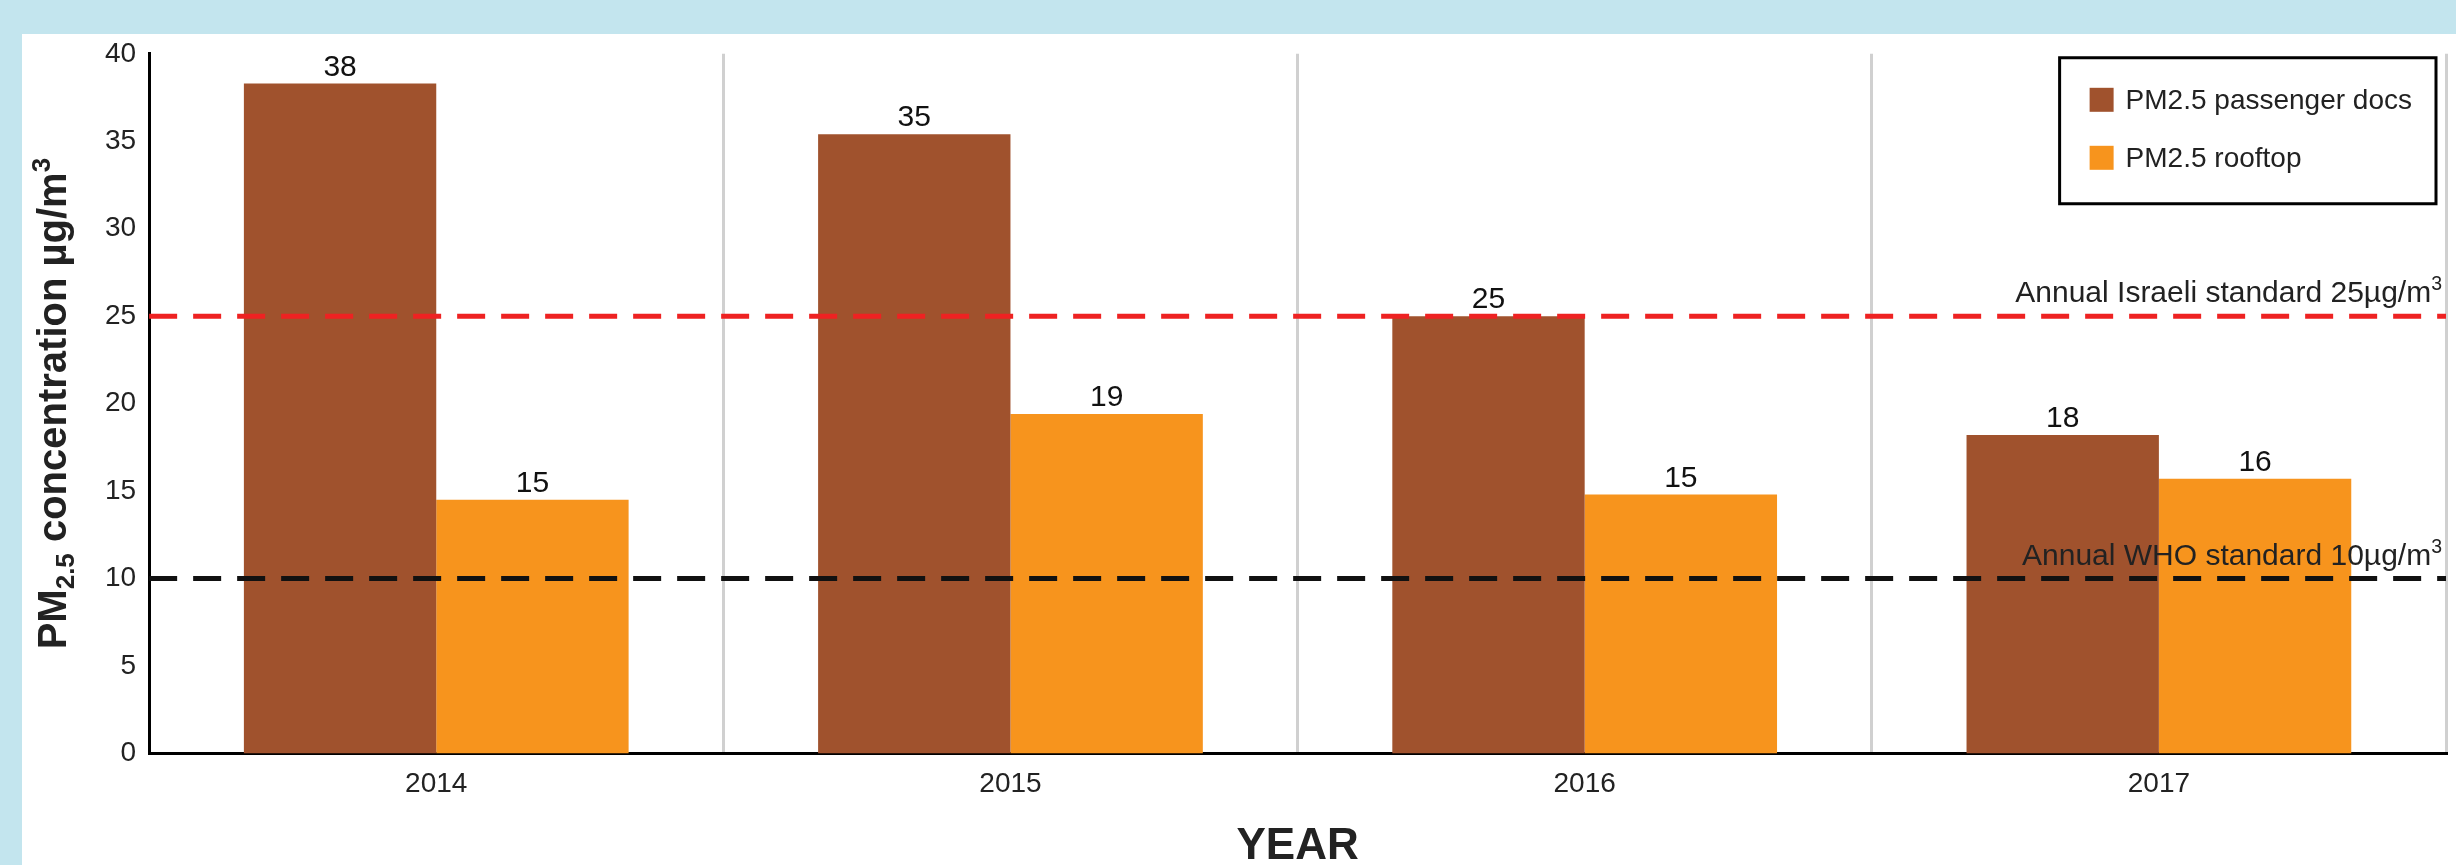 Image resolution: width=2456 pixels, height=865 pixels. What do you see at coordinates (128, 664) in the screenshot?
I see `y-tick-label: 5` at bounding box center [128, 664].